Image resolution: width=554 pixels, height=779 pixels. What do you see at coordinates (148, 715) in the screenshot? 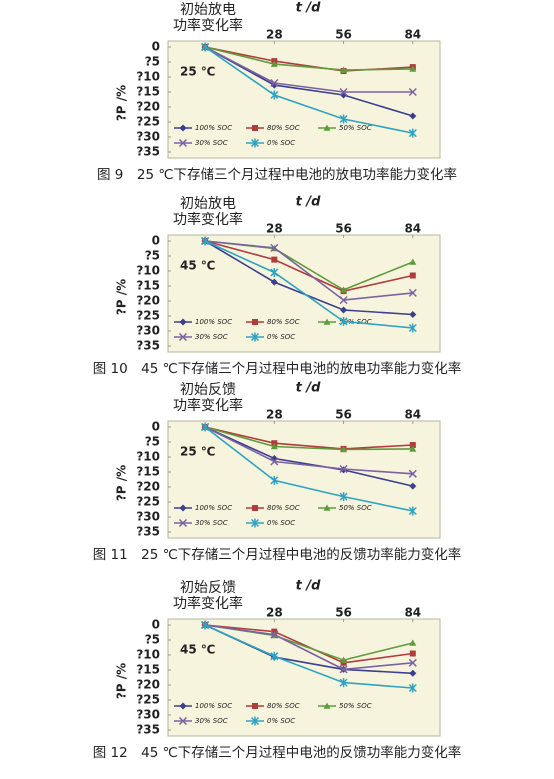
I see `y-tick-label: ?30` at bounding box center [148, 715].